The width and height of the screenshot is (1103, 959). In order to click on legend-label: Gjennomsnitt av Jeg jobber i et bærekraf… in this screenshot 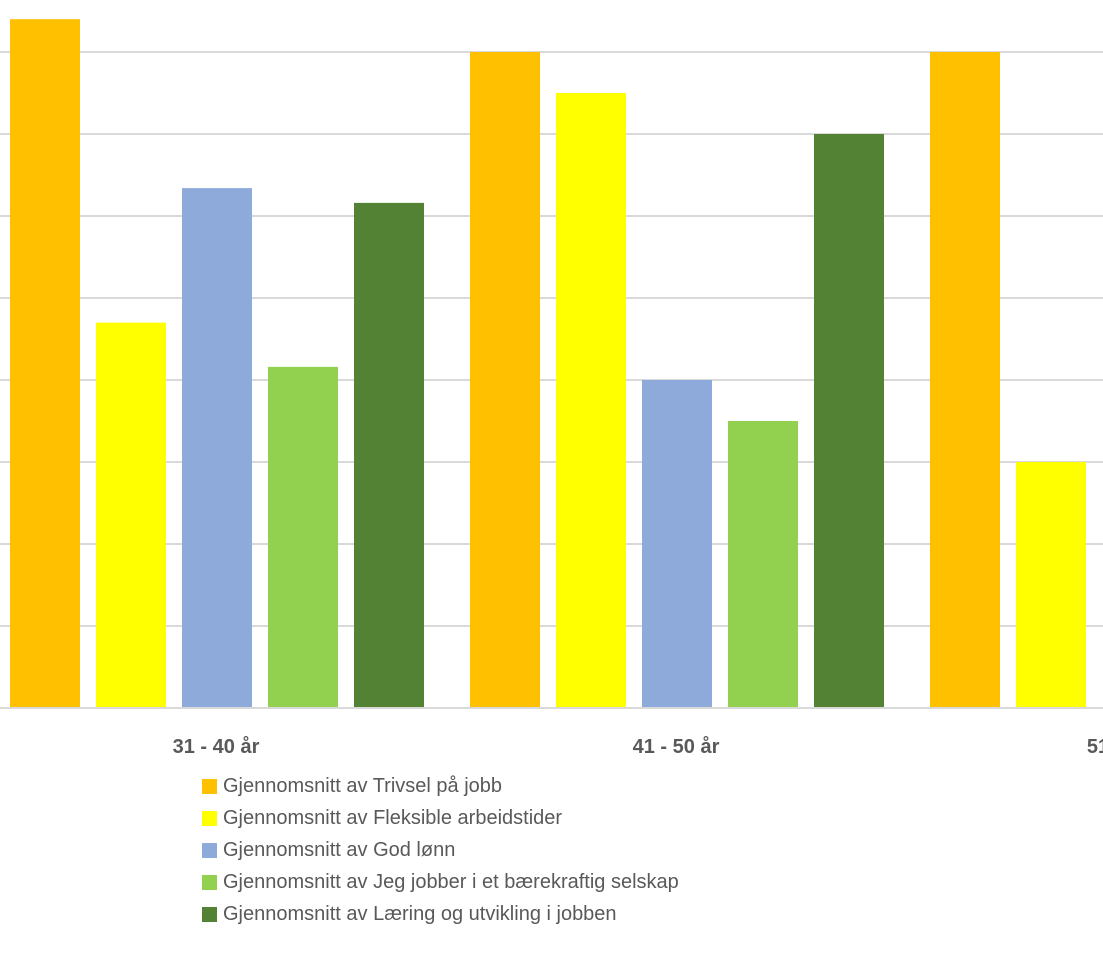, I will do `click(451, 881)`.